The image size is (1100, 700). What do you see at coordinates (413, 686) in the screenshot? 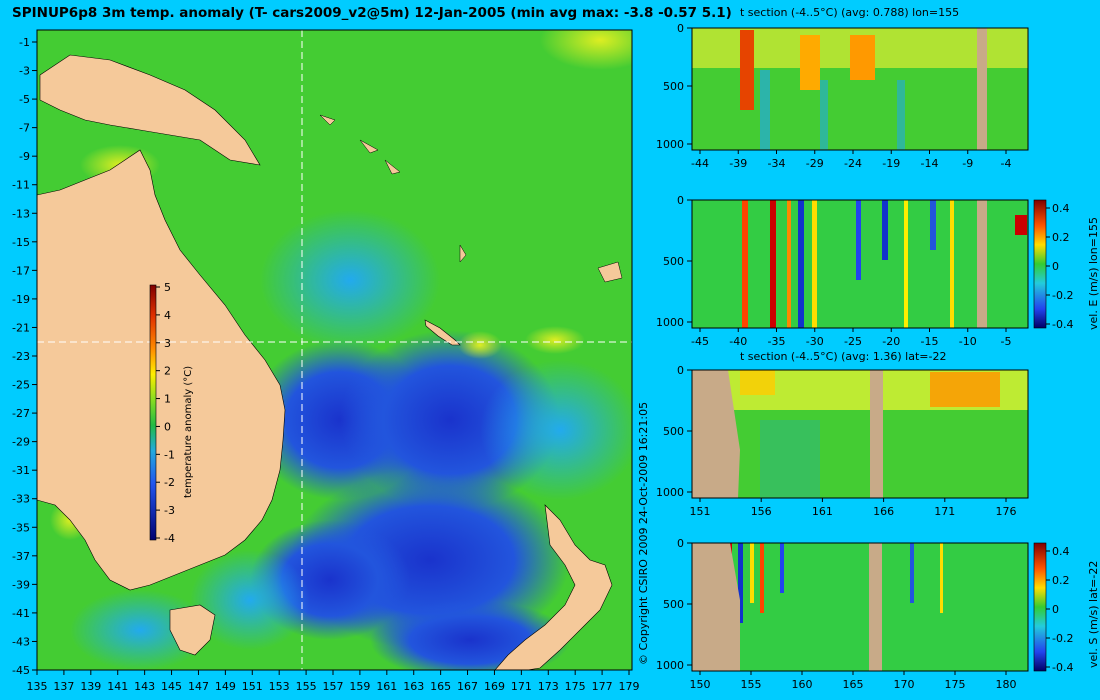
I see `map-x-tick-label: 163` at bounding box center [413, 686].